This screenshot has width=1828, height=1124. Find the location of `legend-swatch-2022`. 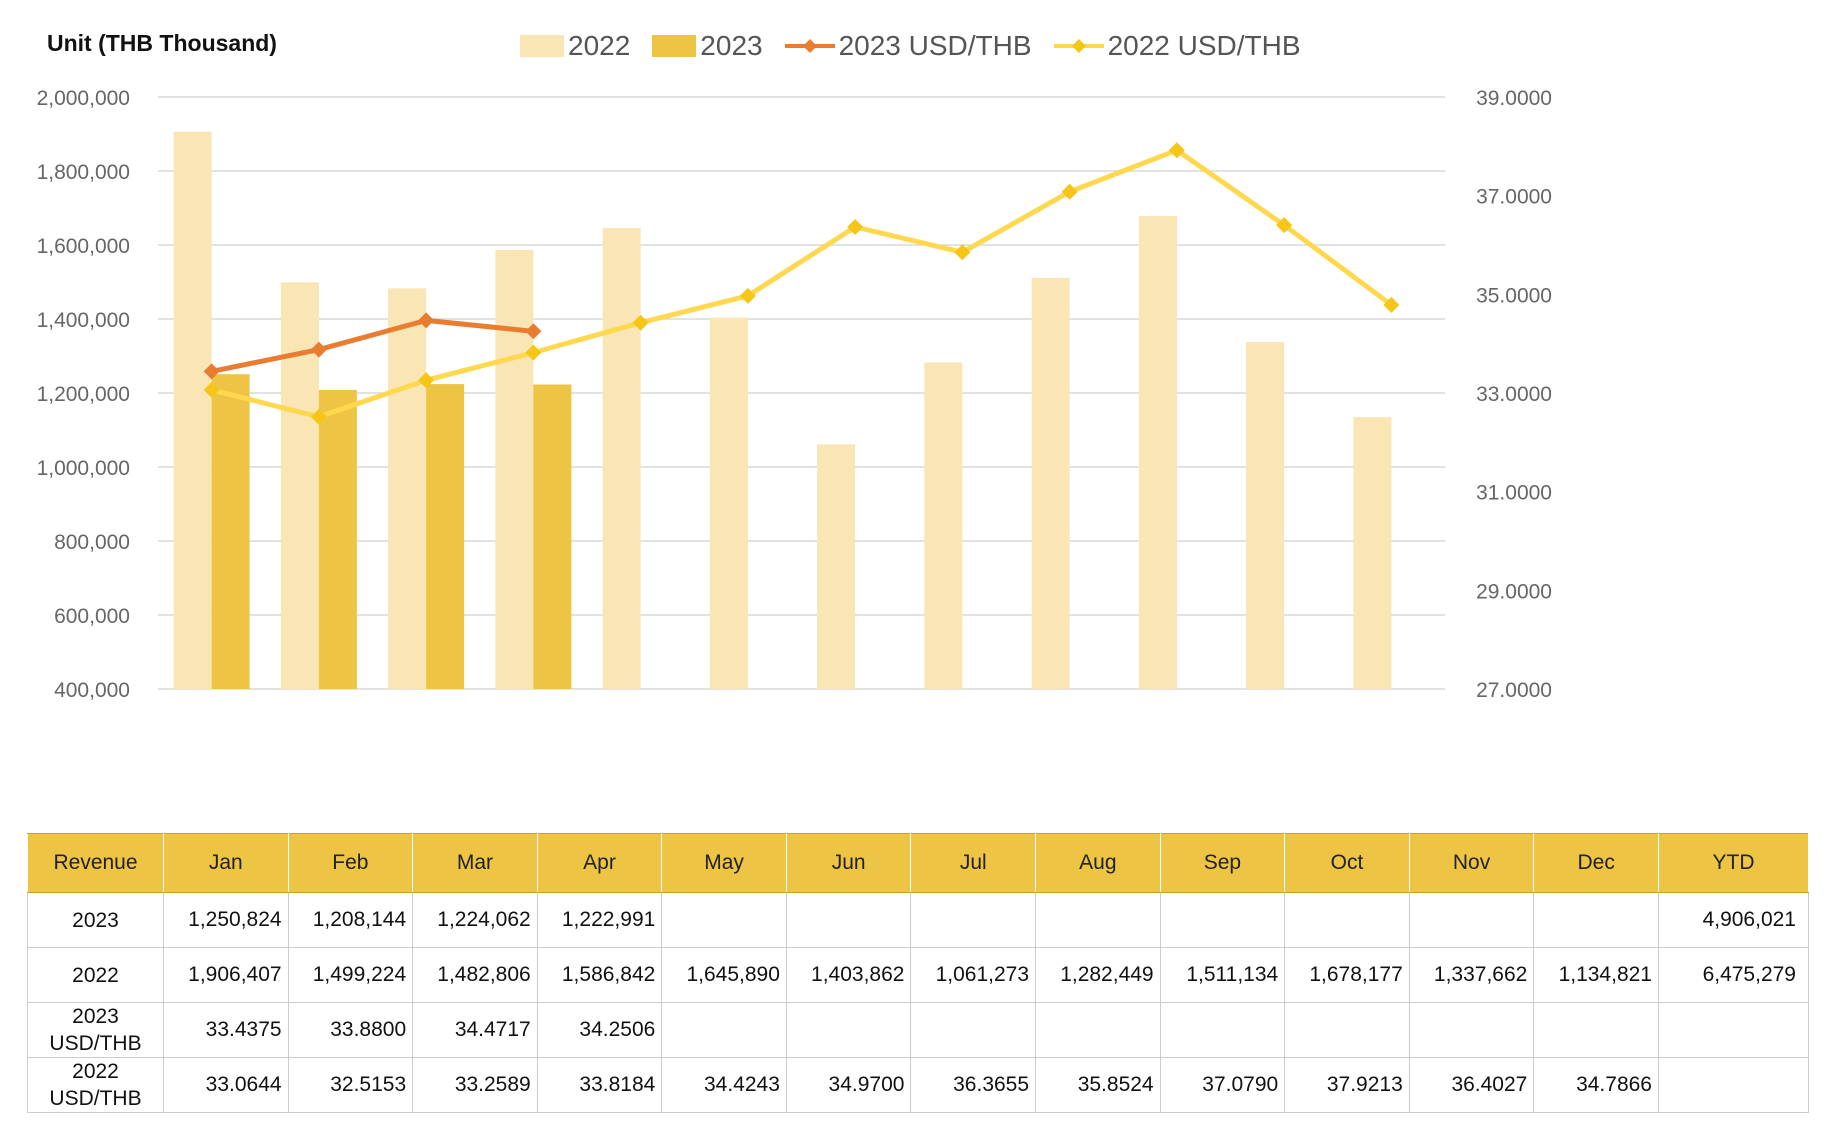

legend-swatch-2022 is located at coordinates (542, 46).